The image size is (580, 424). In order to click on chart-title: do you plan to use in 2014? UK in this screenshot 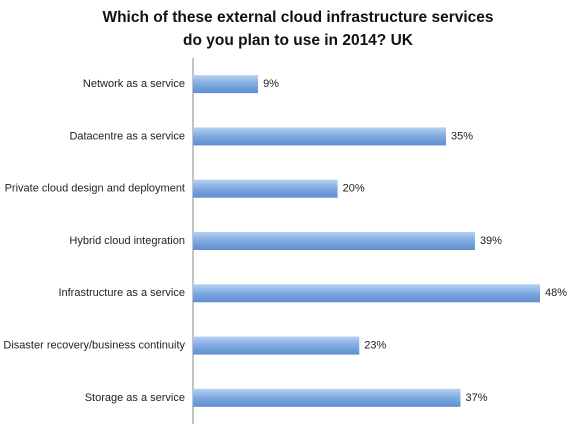, I will do `click(298, 40)`.